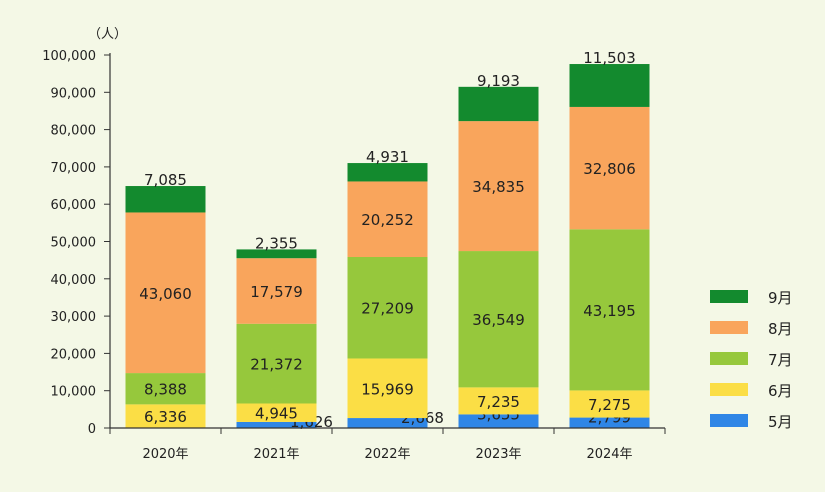 This screenshot has width=825, height=492. Describe the element at coordinates (74, 317) in the screenshot. I see `y-tick-label: 30,000` at that location.